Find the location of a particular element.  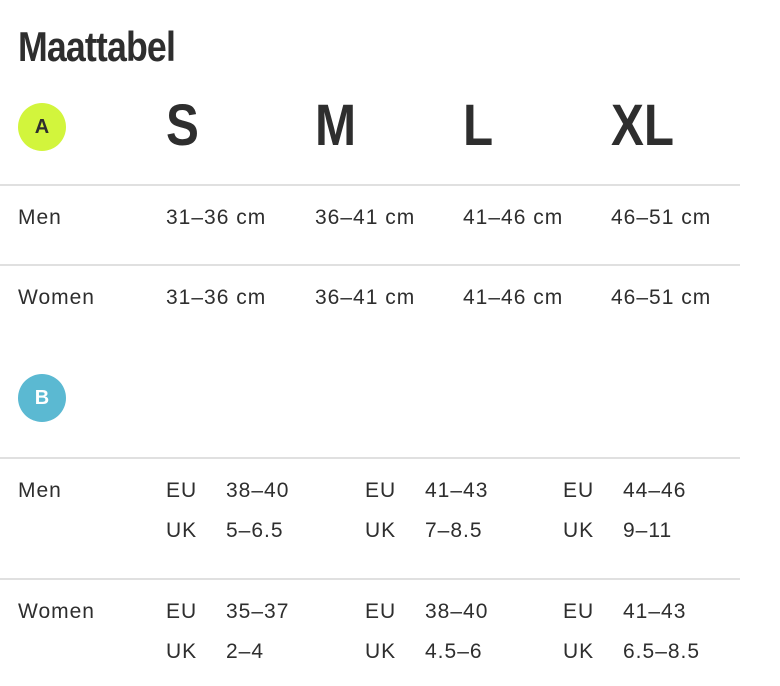

size-heading: M is located at coordinates (336, 125).